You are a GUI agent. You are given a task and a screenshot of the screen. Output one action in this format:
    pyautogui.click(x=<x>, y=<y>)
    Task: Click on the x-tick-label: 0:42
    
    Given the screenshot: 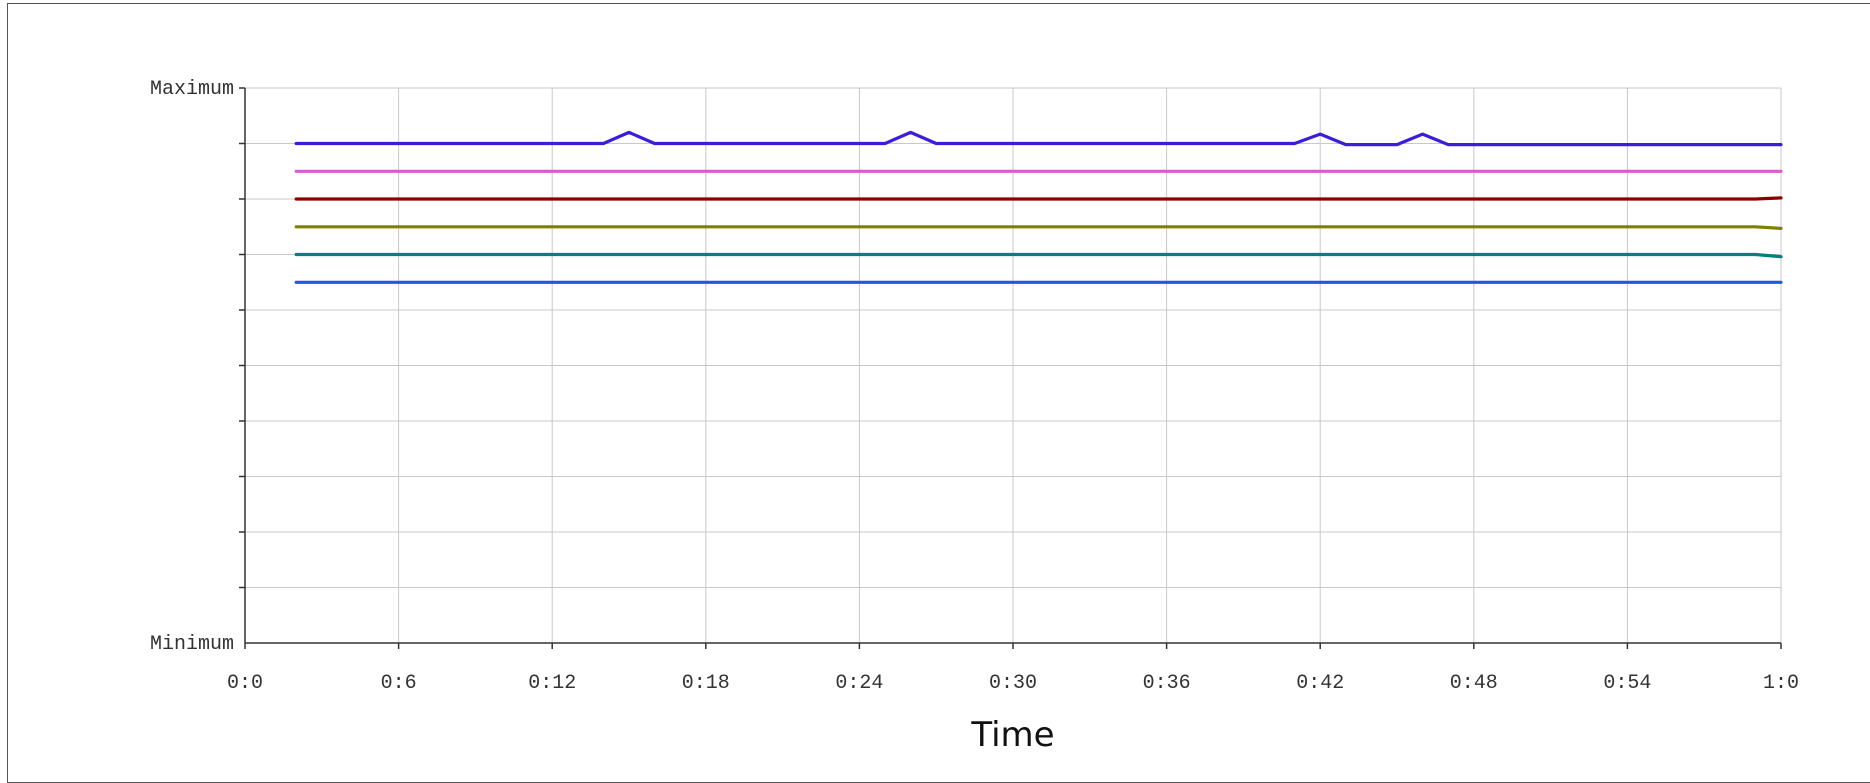 What is the action you would take?
    pyautogui.click(x=1320, y=683)
    